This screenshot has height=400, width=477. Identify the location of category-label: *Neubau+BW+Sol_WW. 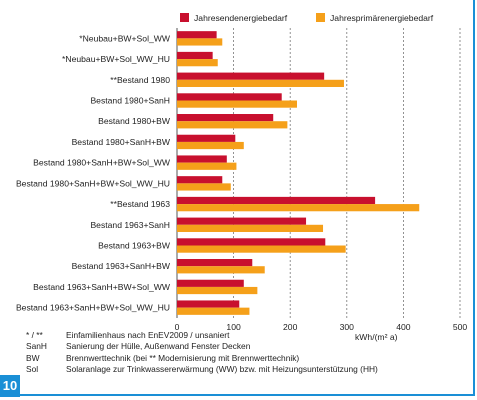
(125, 38).